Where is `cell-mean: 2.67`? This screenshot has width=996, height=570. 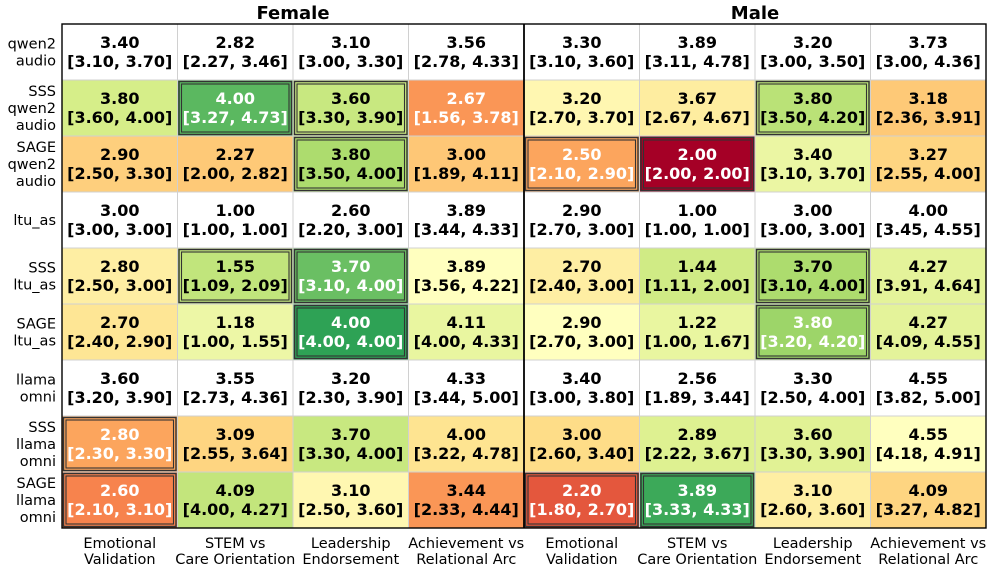 cell-mean: 2.67 is located at coordinates (466, 98).